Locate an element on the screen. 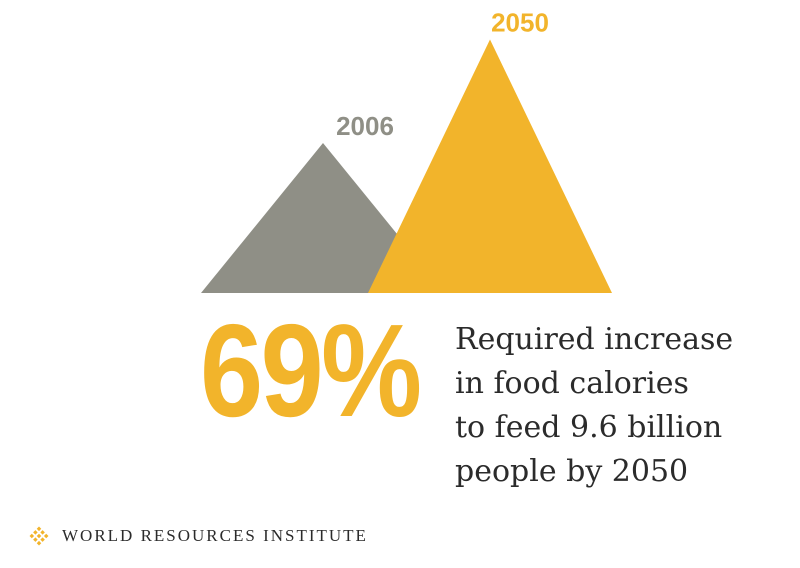  caption-line: in food calories is located at coordinates (572, 383).